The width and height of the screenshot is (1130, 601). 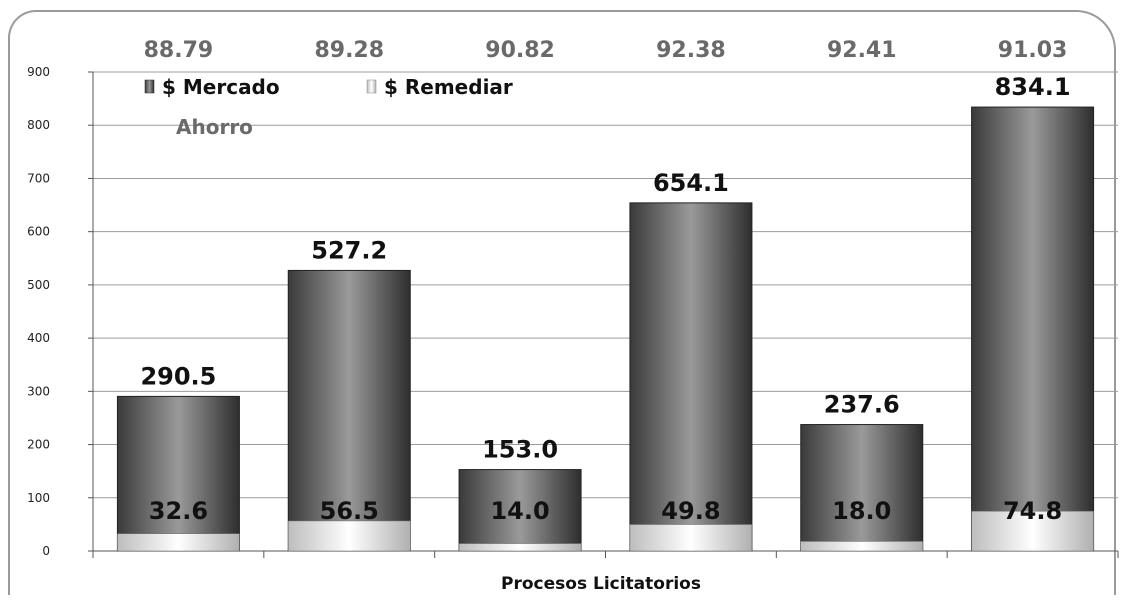 What do you see at coordinates (520, 50) in the screenshot?
I see `savings-value: 90.82` at bounding box center [520, 50].